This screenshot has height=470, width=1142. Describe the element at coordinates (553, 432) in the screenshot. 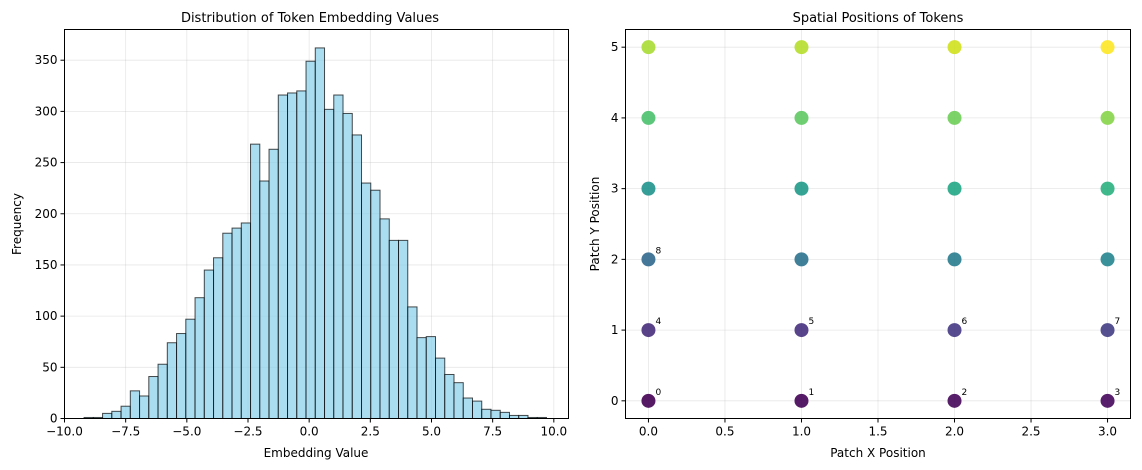

I see `histogram-x-tick-label: 10.0` at that location.